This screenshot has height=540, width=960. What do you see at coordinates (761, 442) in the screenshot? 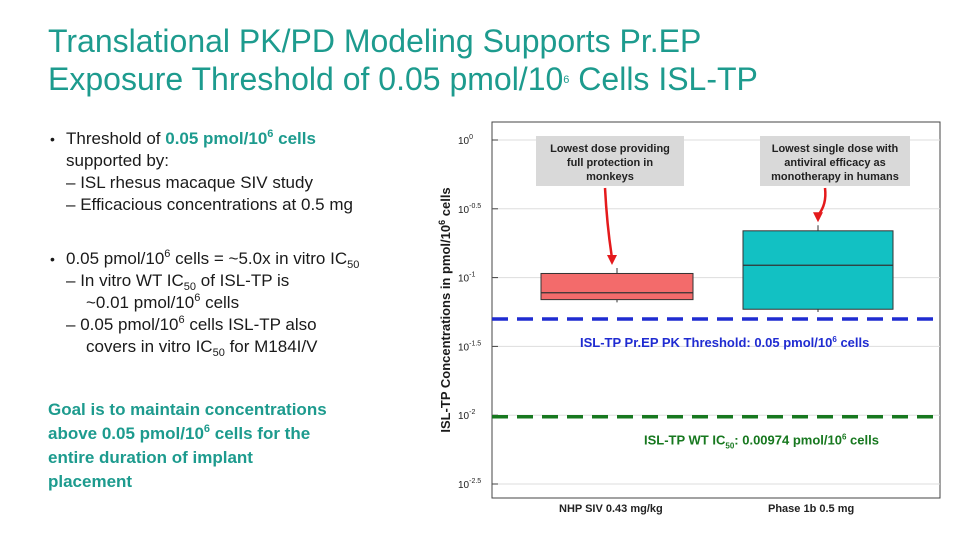
I see `reference-line-label: ISL-TP WT IC50: 0.00974 pmol/106 cells` at bounding box center [761, 442].